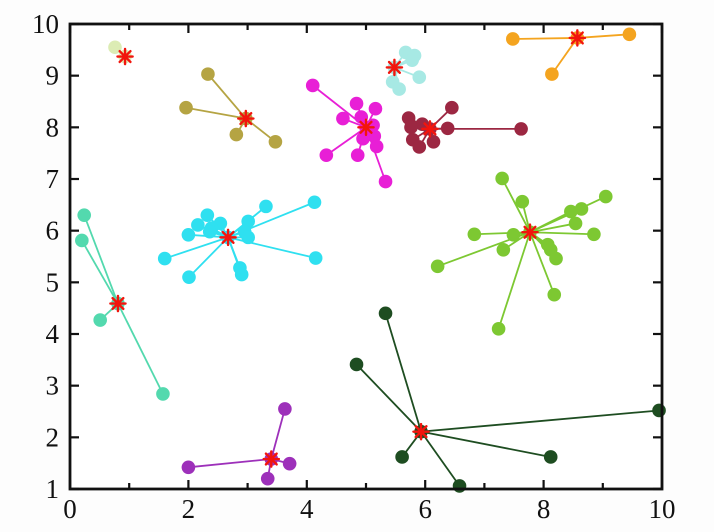  What do you see at coordinates (278, 434) in the screenshot?
I see `cluster-edge-purple` at bounding box center [278, 434].